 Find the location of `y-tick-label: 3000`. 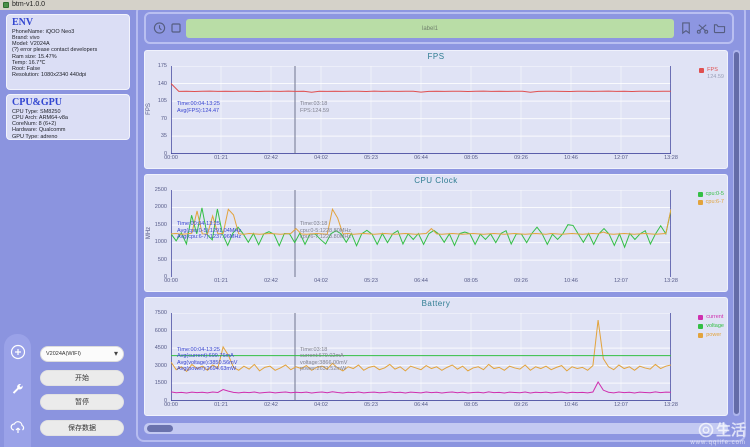

y-tick-label: 3000 is located at coordinates (160, 365).